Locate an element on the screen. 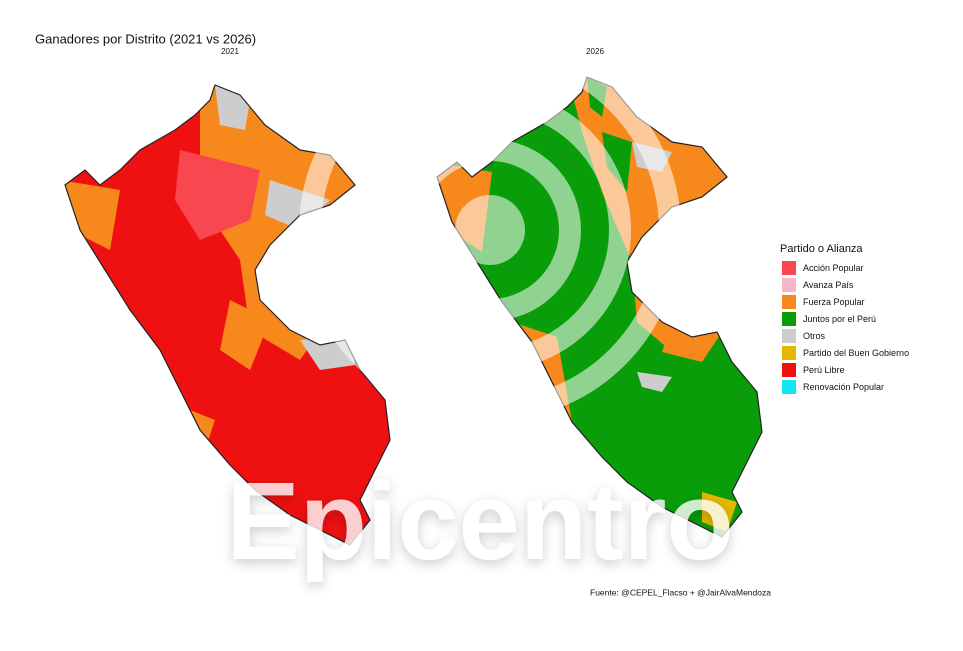 Image resolution: width=963 pixels, height=651 pixels. legend-label: Otros is located at coordinates (814, 336).